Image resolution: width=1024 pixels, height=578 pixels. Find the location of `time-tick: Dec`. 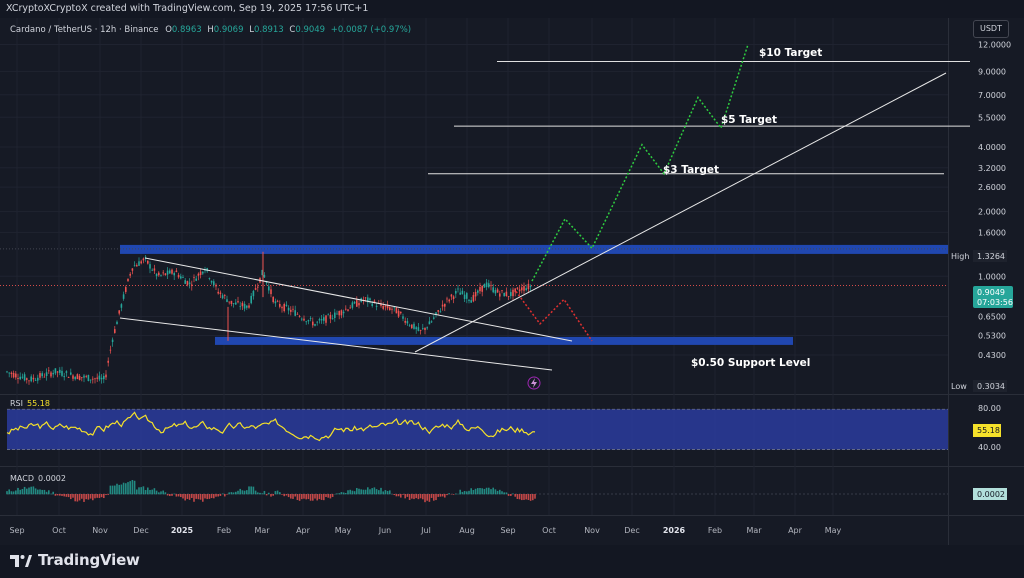

time-tick: Dec is located at coordinates (140, 530).